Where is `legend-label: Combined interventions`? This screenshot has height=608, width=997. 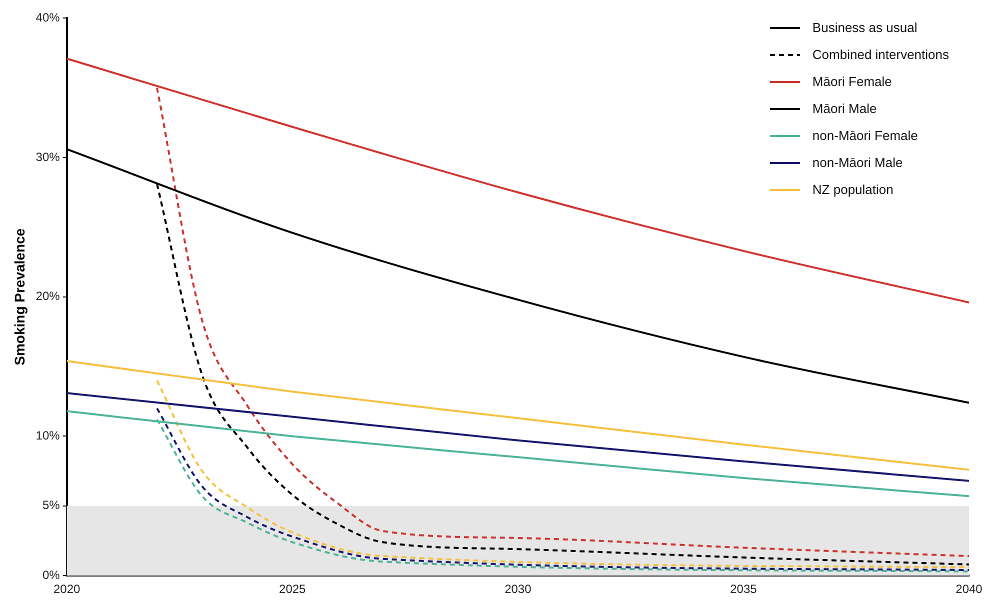 legend-label: Combined interventions is located at coordinates (880, 54).